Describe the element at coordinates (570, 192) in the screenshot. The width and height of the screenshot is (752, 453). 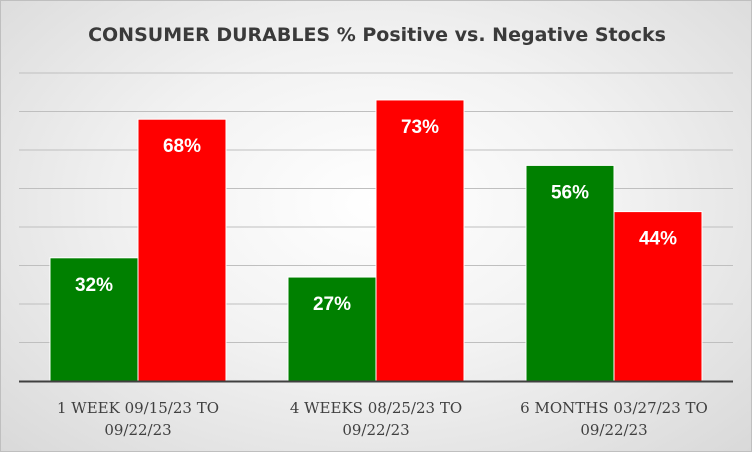
I see `data-label: 56%` at that location.